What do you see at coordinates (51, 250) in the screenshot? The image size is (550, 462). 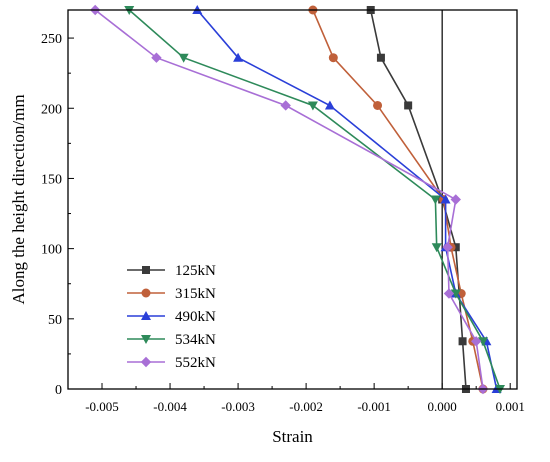 I see `y-tick-label: 100` at bounding box center [51, 250].